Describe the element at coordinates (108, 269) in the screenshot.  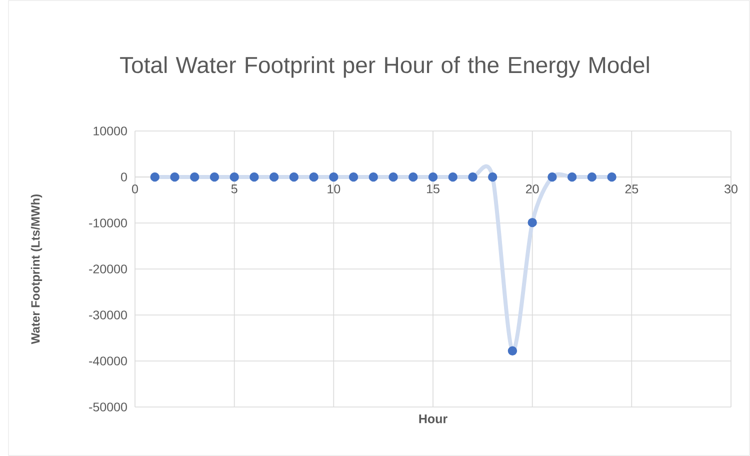
I see `y-tick-label: -20000` at that location.